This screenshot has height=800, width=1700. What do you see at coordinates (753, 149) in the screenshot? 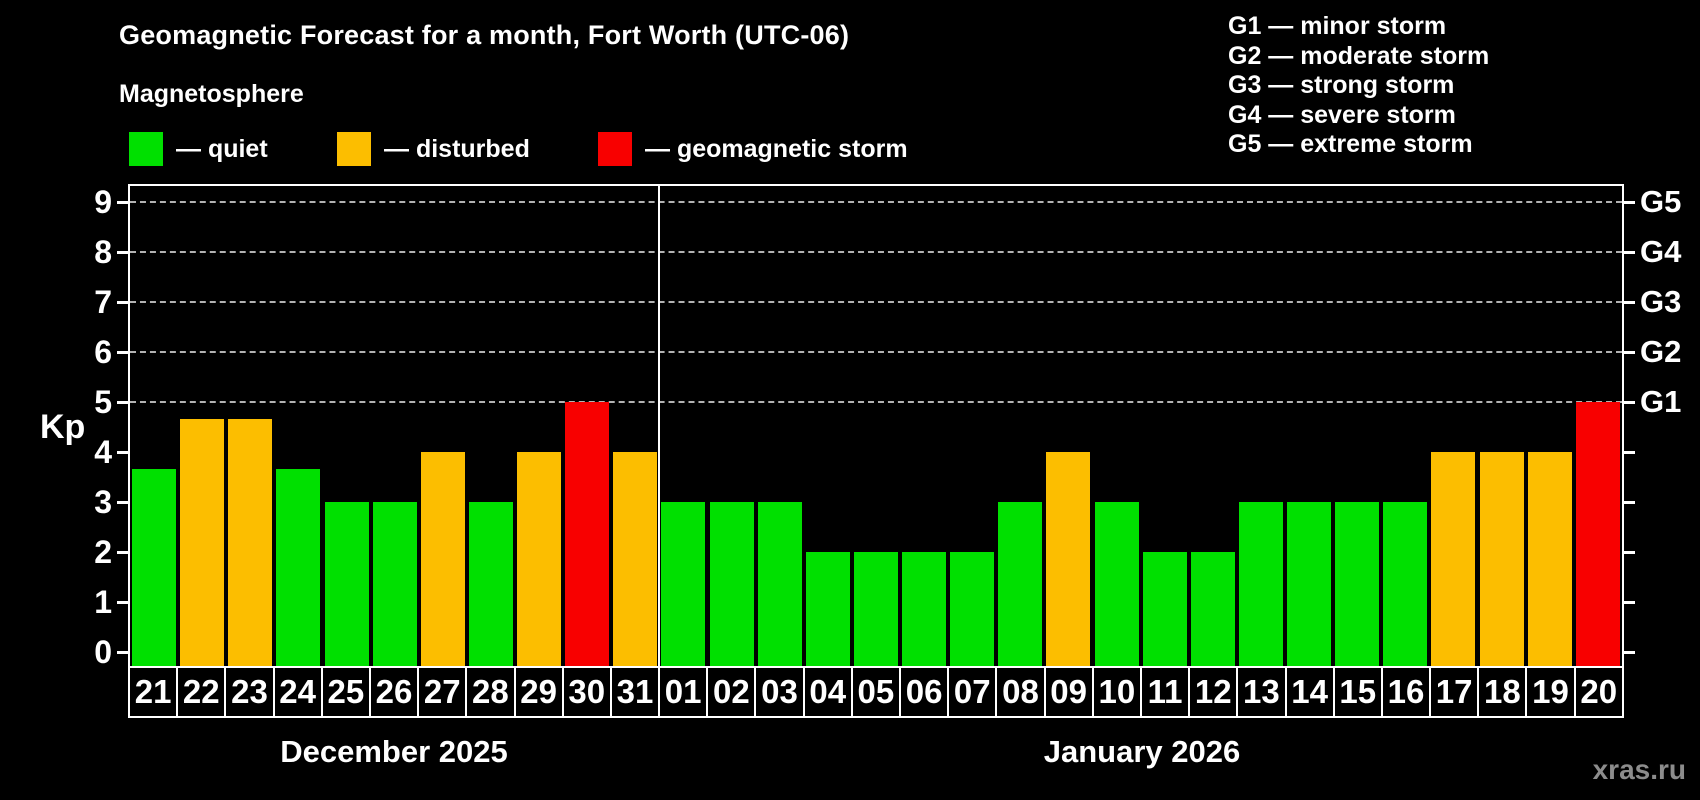
I see `legend-item-storm: — geomagnetic storm` at bounding box center [753, 149].